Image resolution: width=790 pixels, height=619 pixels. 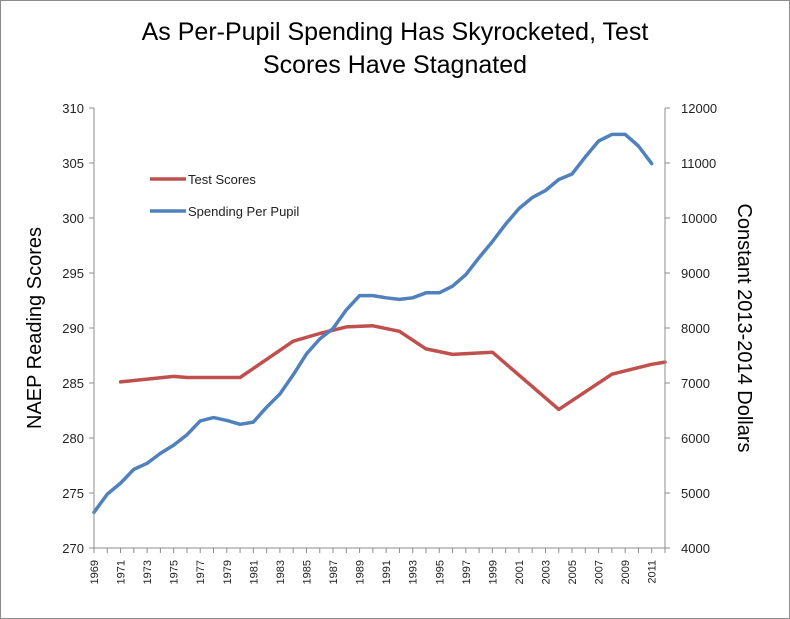 What do you see at coordinates (414, 572) in the screenshot?
I see `x-tick-label: 1993` at bounding box center [414, 572].